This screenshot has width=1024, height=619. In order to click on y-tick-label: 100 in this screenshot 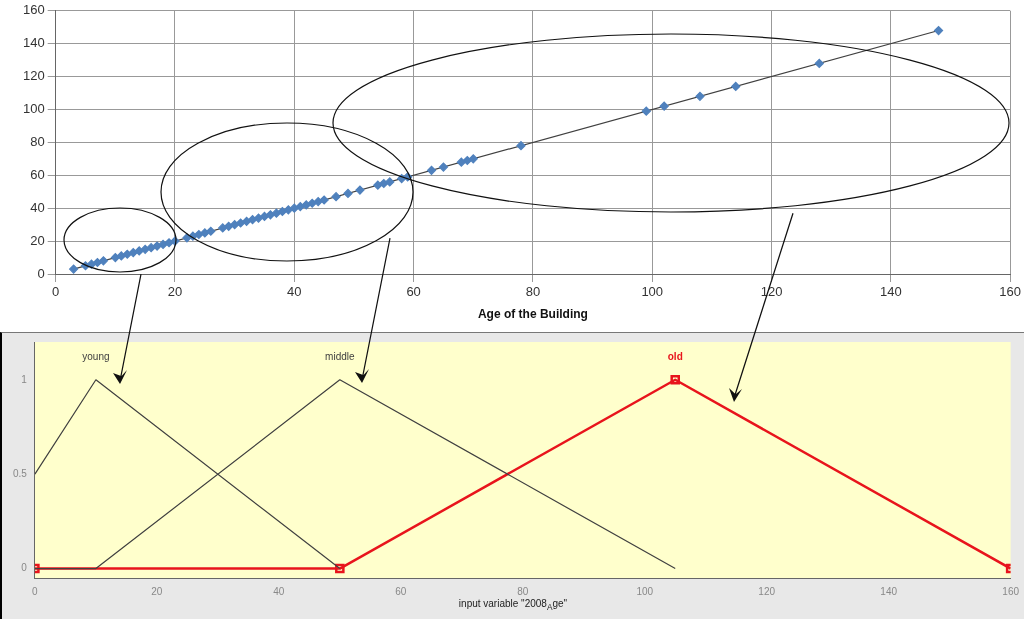, I will do `click(33, 109)`.